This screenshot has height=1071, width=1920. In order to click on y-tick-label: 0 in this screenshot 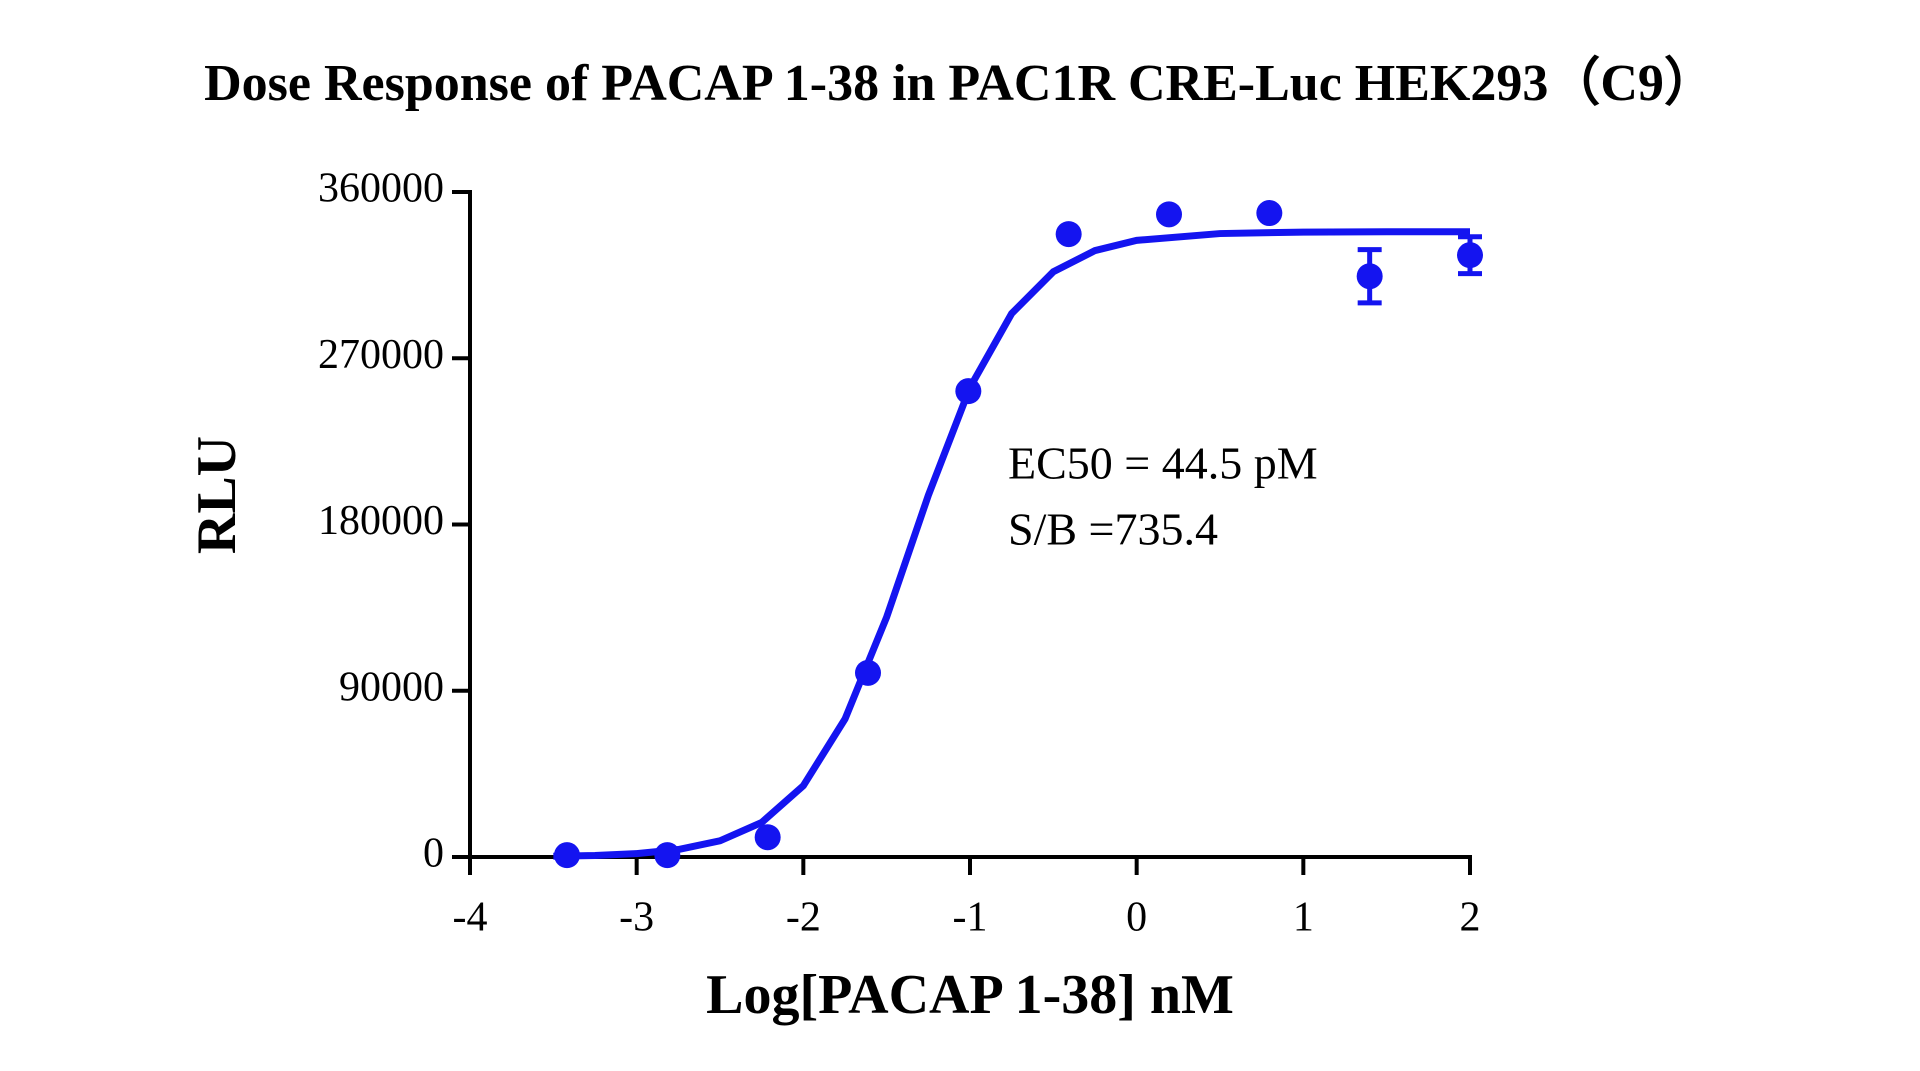, I will do `click(433, 854)`.